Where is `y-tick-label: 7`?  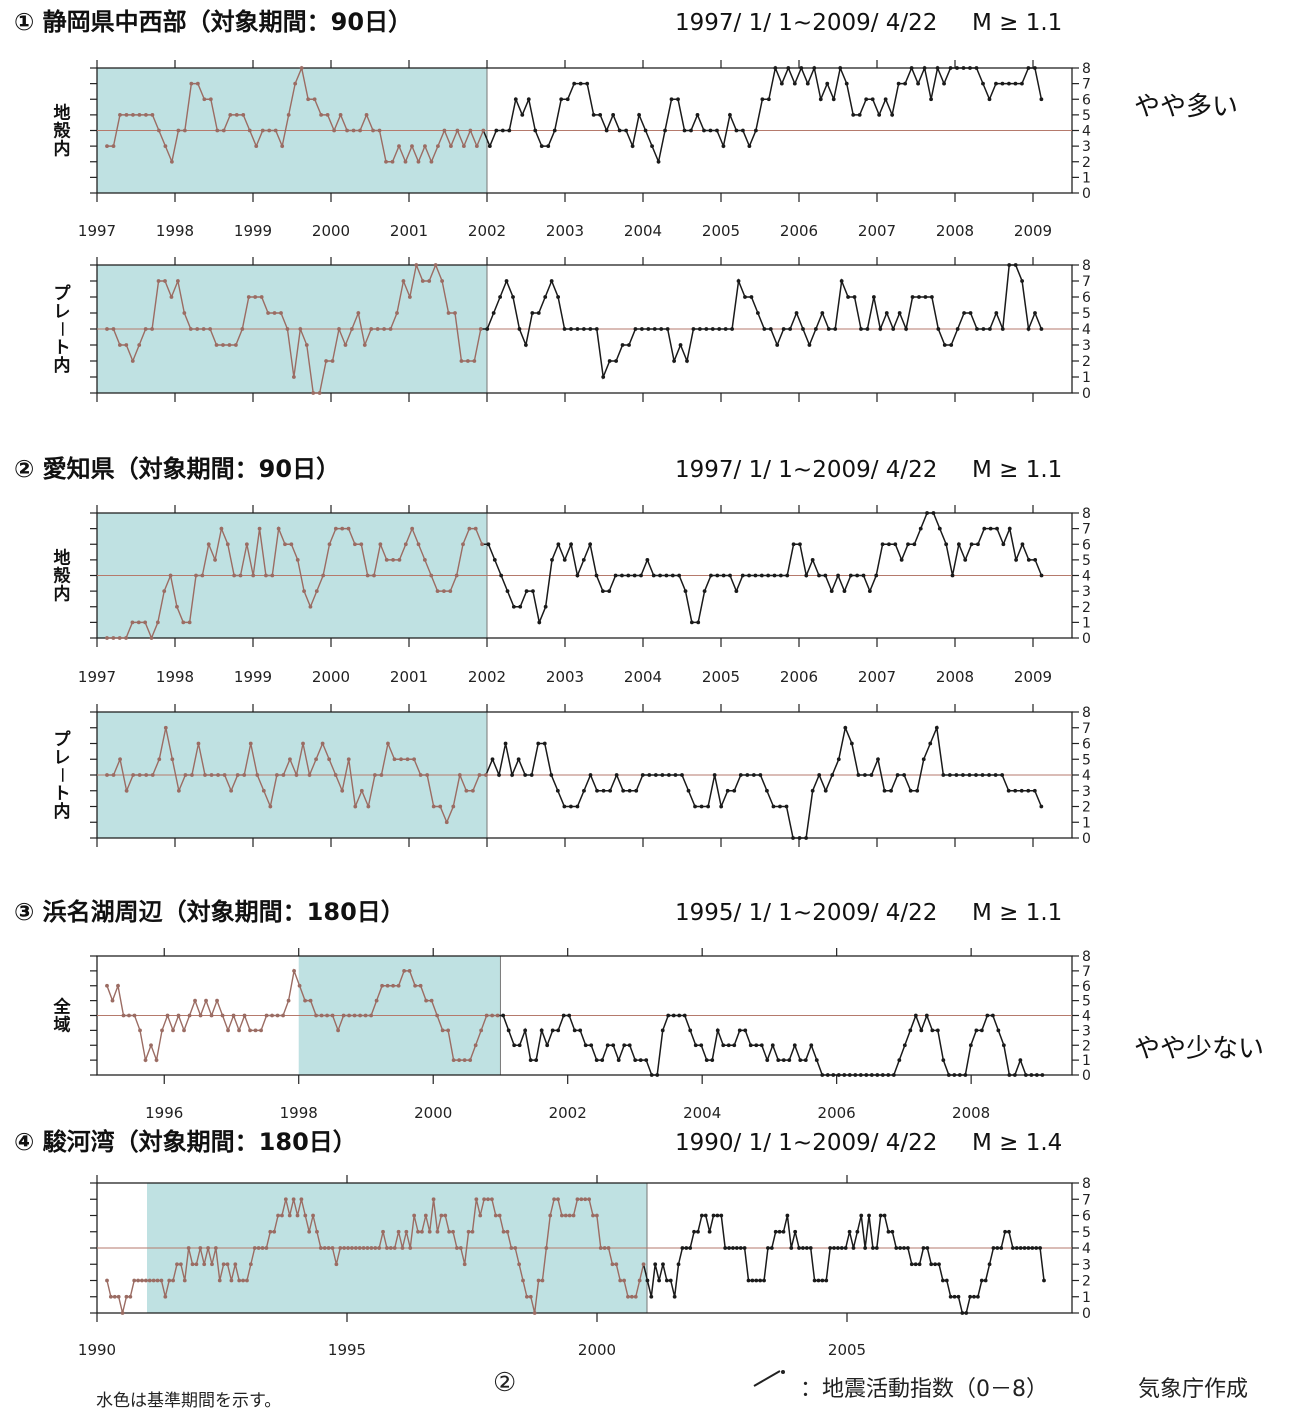 y-tick-label: 7 is located at coordinates (1086, 972).